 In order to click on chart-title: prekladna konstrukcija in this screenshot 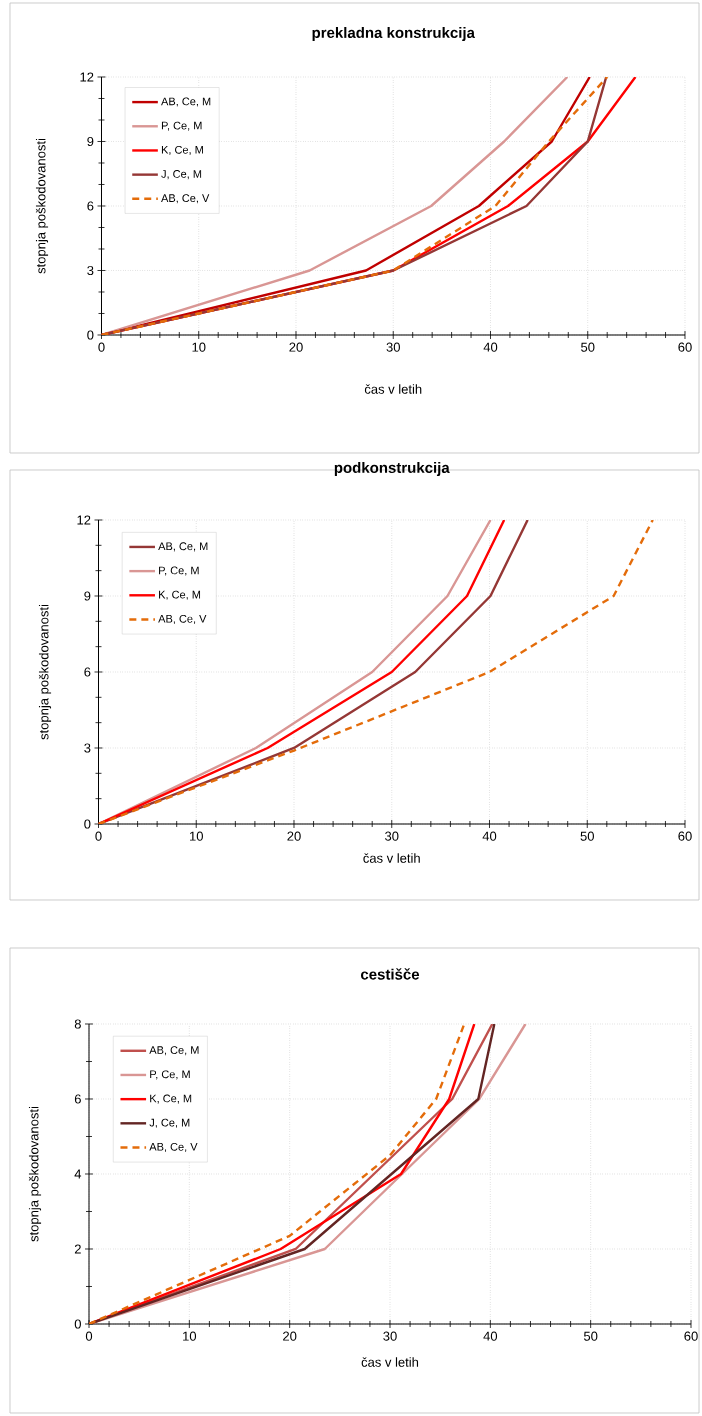, I will do `click(394, 34)`.